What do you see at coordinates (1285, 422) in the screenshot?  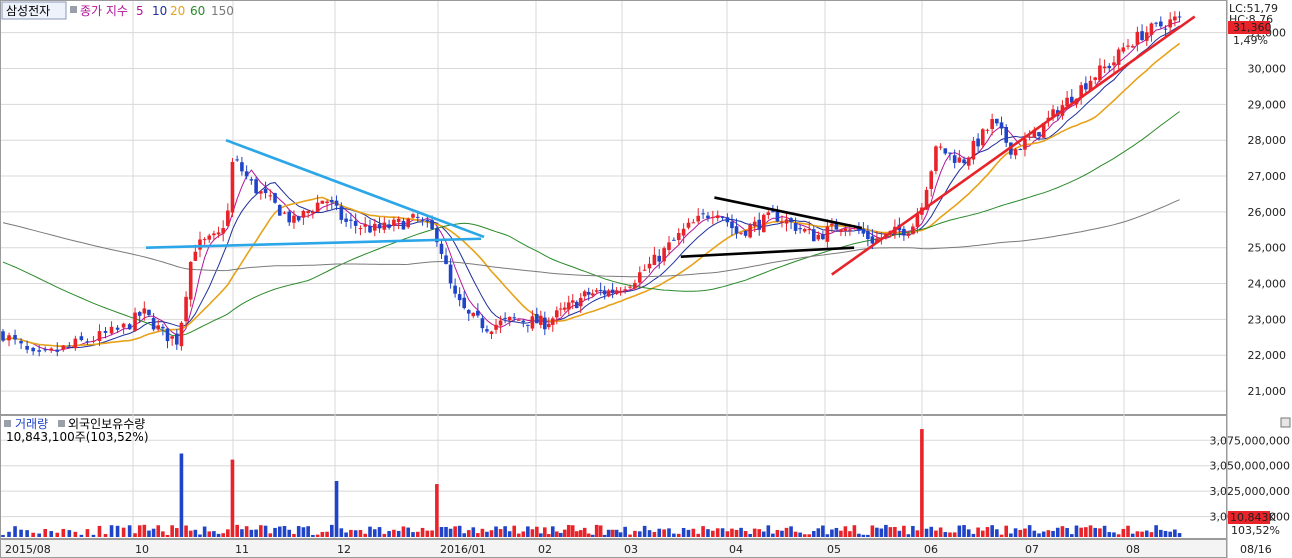 I see `panel-collapse-icon` at bounding box center [1285, 422].